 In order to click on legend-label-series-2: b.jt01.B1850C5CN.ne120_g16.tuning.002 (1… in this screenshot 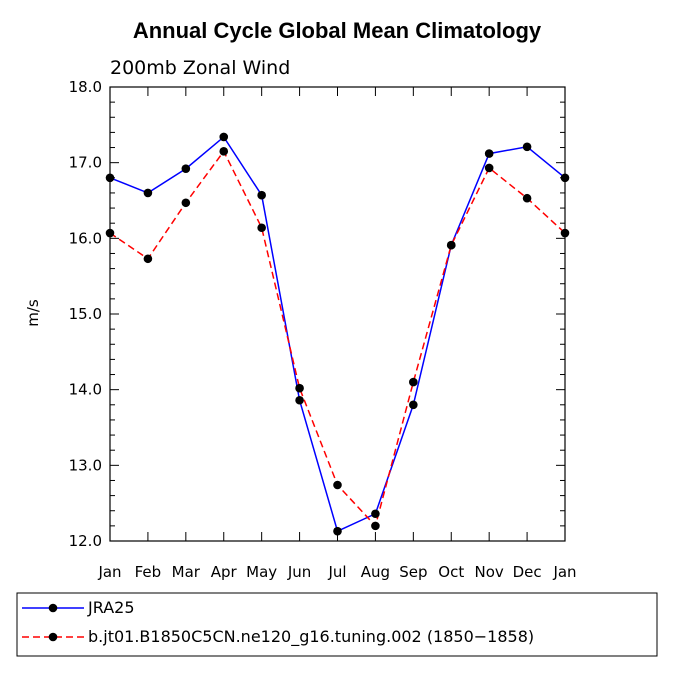, I will do `click(311, 637)`.